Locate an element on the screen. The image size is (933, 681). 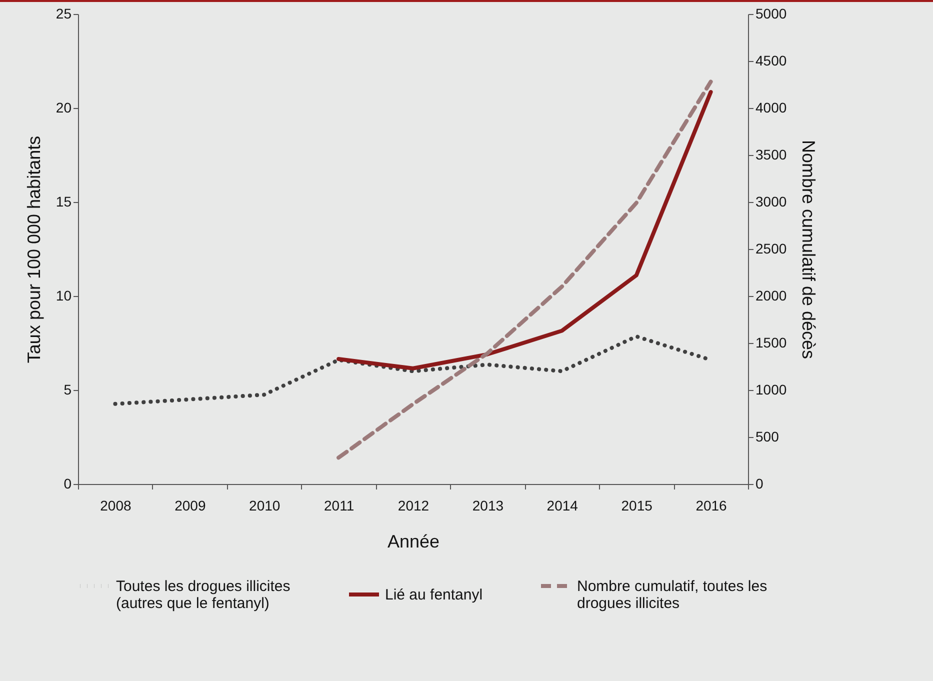
x-tick-label: 2016 is located at coordinates (712, 506).